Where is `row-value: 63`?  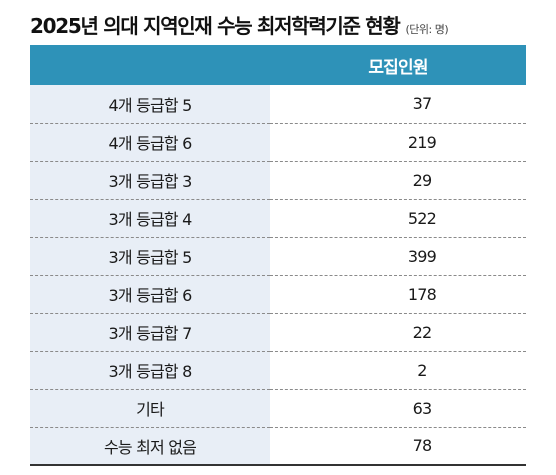
row-value: 63 is located at coordinates (398, 408).